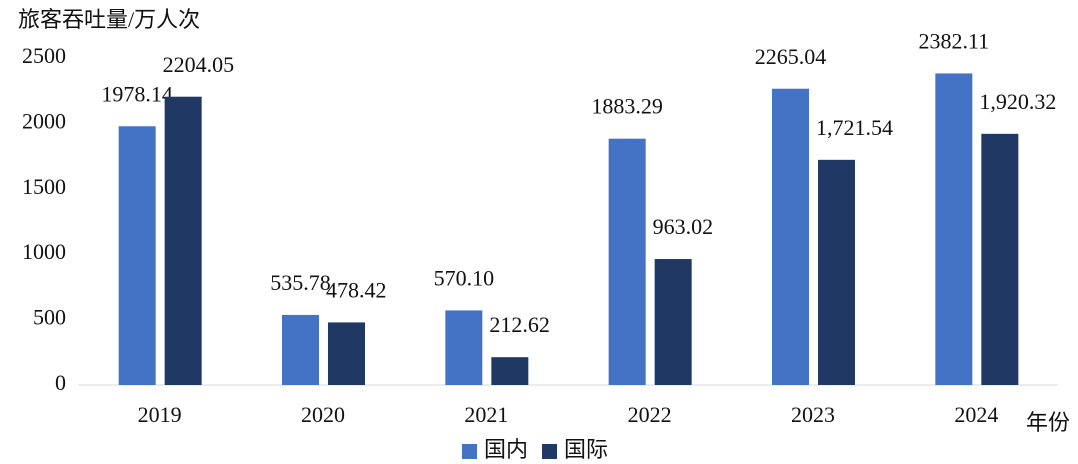 Image resolution: width=1078 pixels, height=464 pixels. I want to click on x-tick-label: 2019, so click(160, 414).